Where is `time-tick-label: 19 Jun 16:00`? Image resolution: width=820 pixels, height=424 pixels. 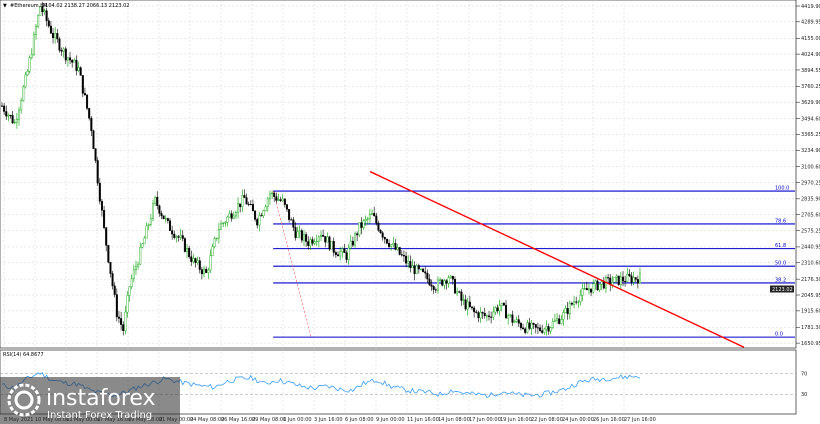
time-tick-label: 19 Jun 16:00 is located at coordinates (516, 420).